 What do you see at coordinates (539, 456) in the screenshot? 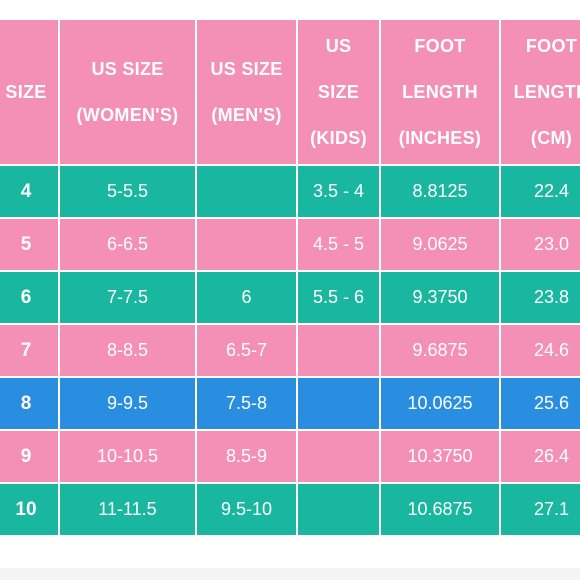
I see `cell-cm: 26.4` at bounding box center [539, 456].